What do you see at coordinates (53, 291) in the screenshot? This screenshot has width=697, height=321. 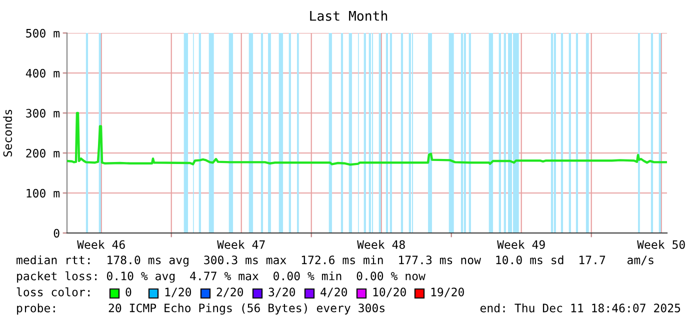 I see `text: loss color:` at bounding box center [53, 291].